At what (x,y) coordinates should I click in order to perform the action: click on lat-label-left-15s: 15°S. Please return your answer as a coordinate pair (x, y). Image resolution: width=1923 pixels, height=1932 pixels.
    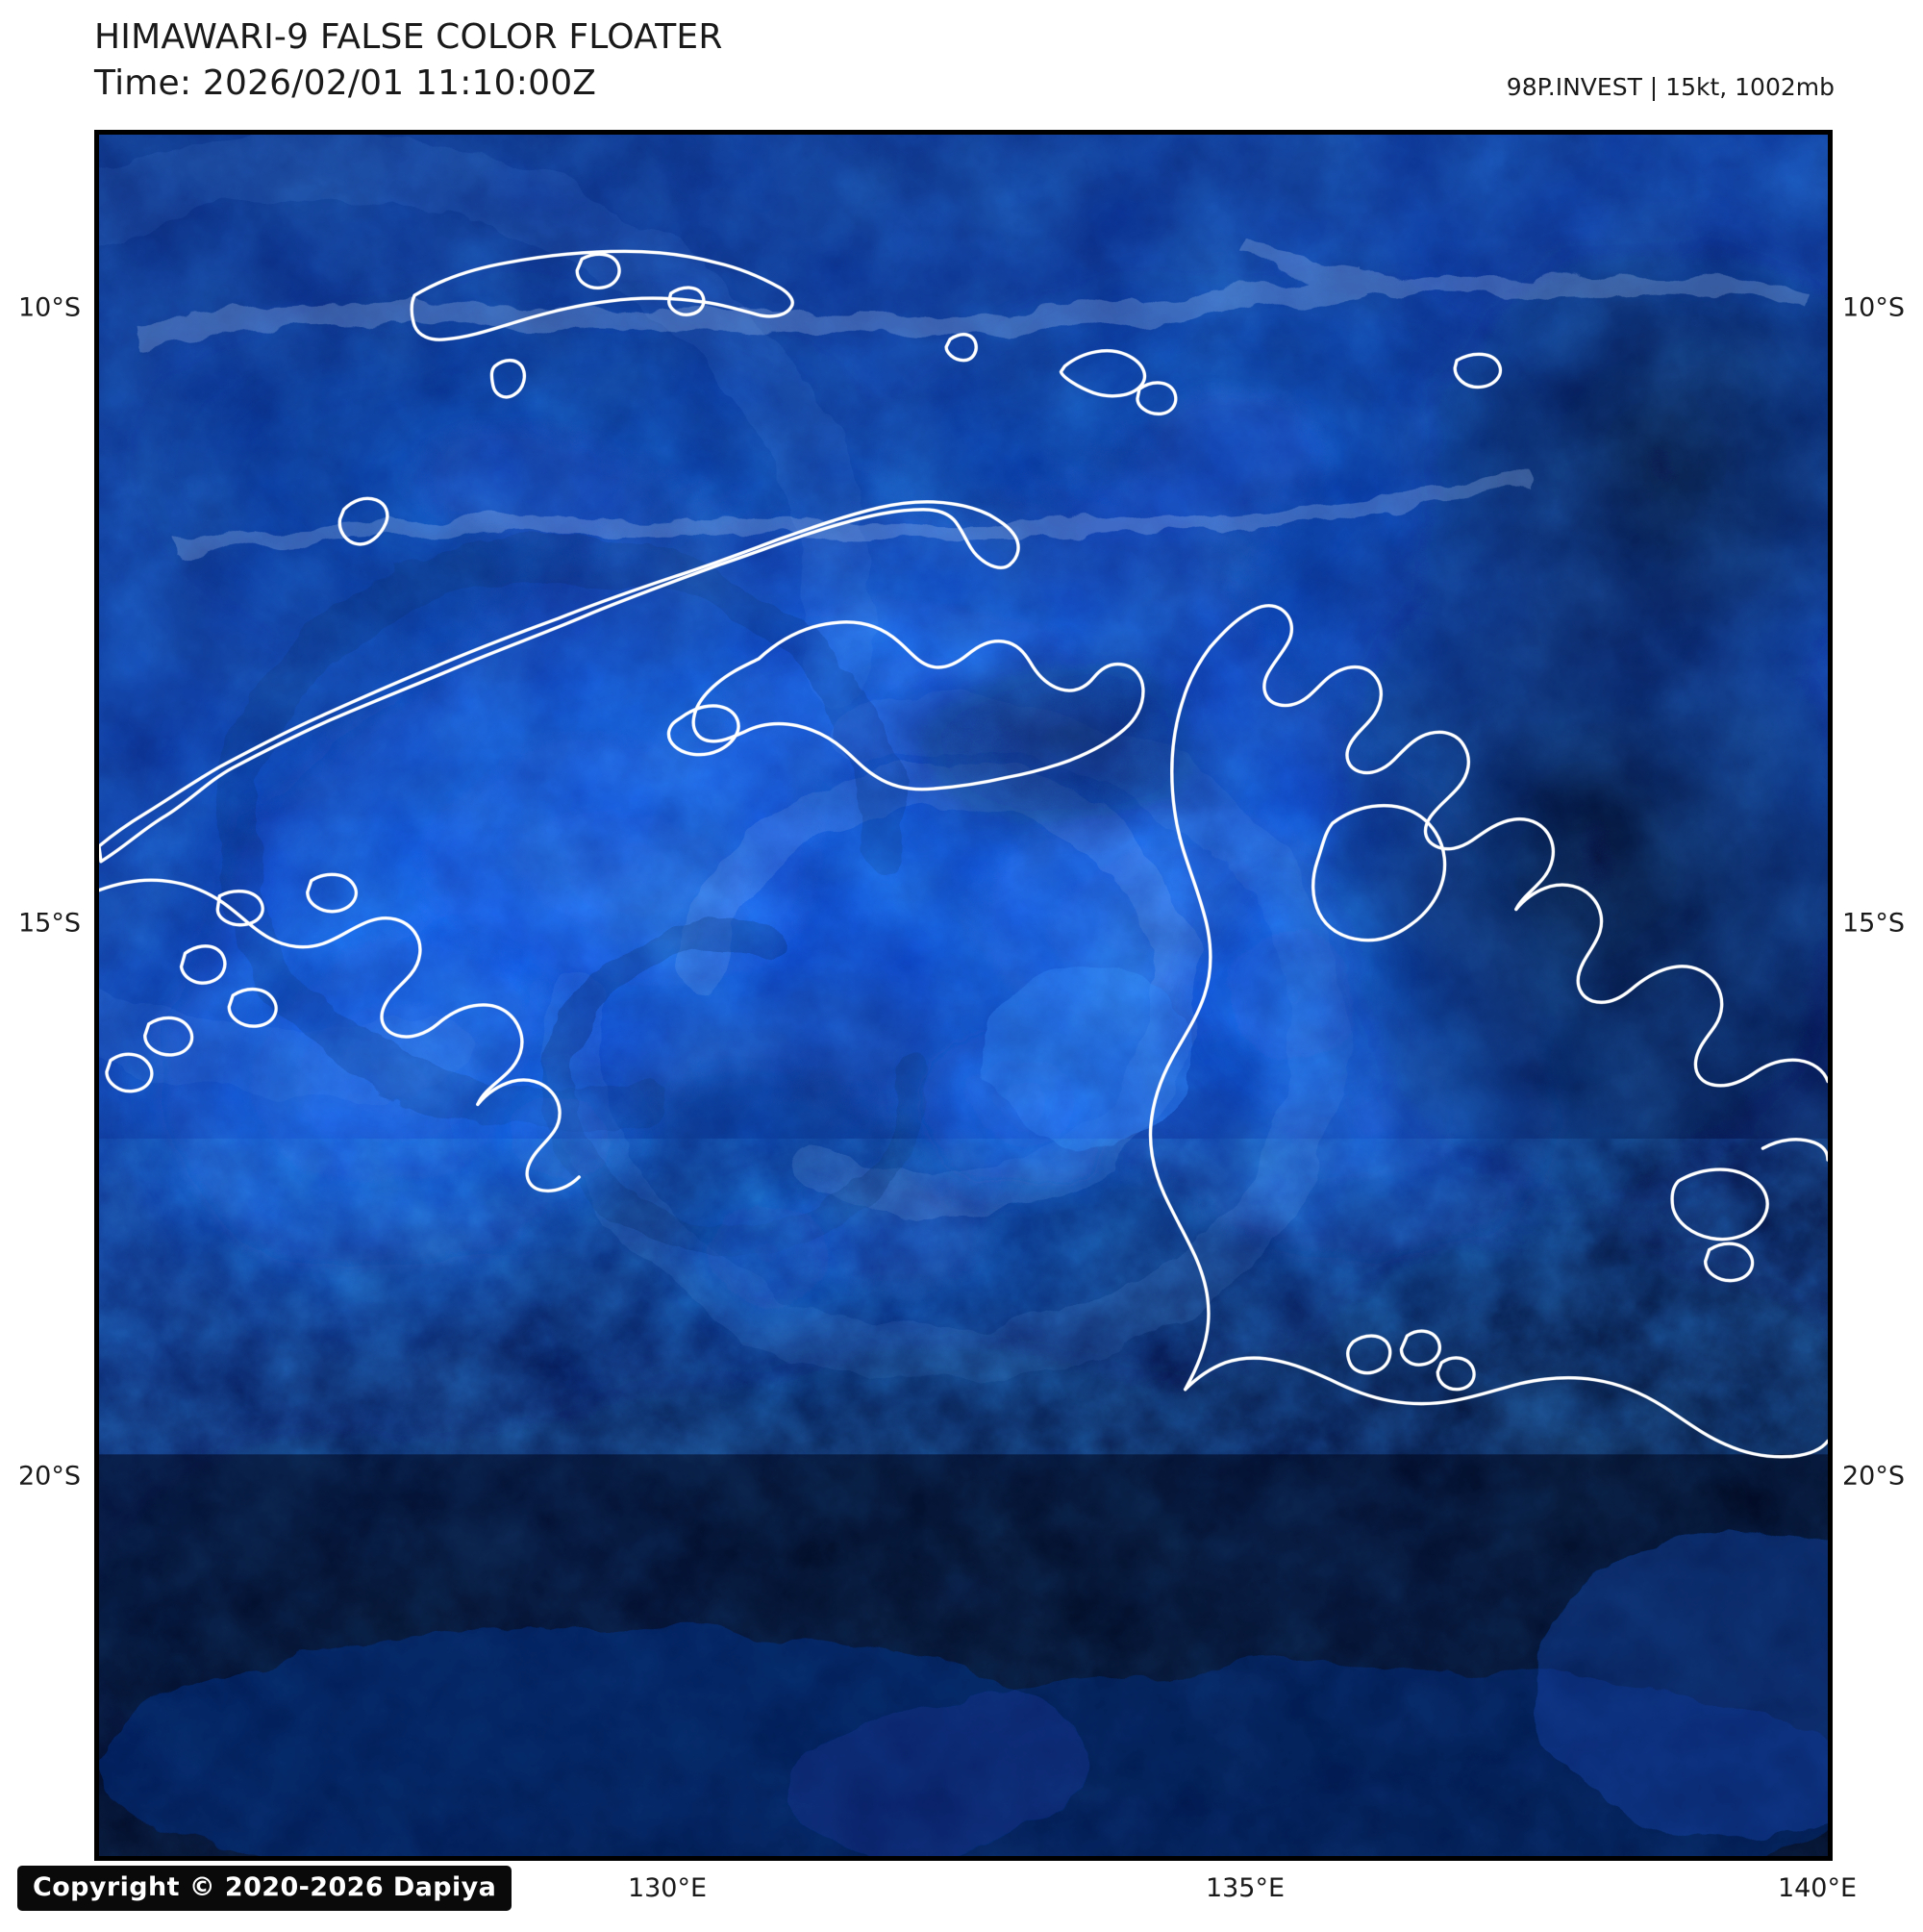
    Looking at the image, I should click on (49, 923).